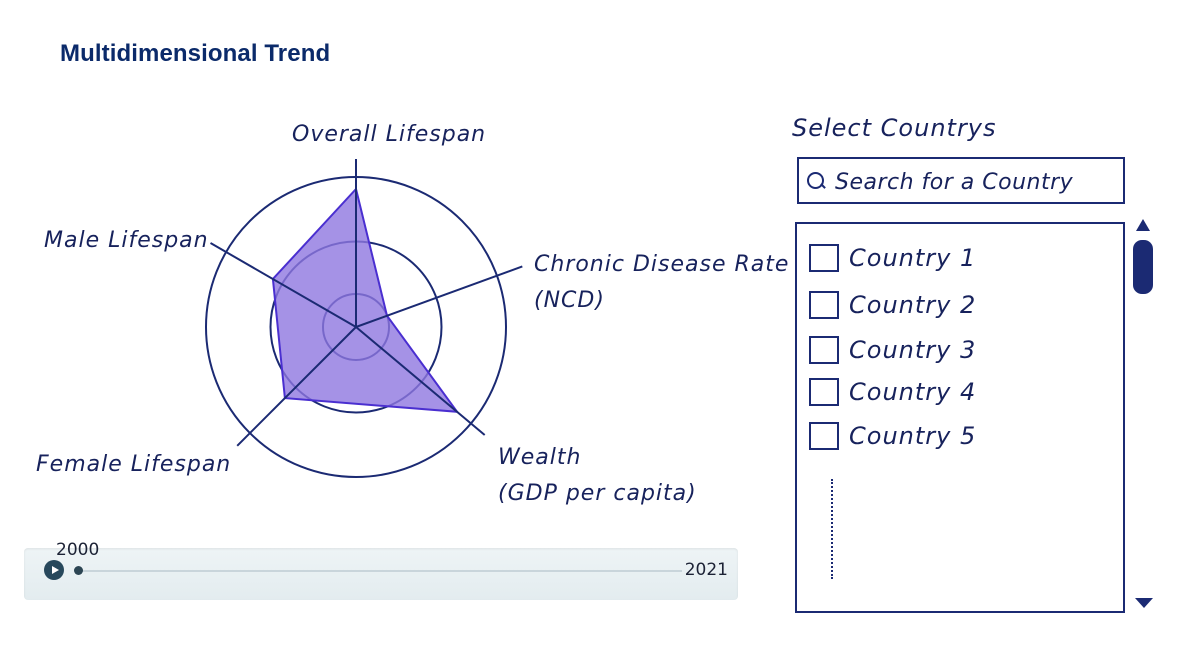 The image size is (1183, 647). Describe the element at coordinates (815, 180) in the screenshot. I see `search-icon` at that location.